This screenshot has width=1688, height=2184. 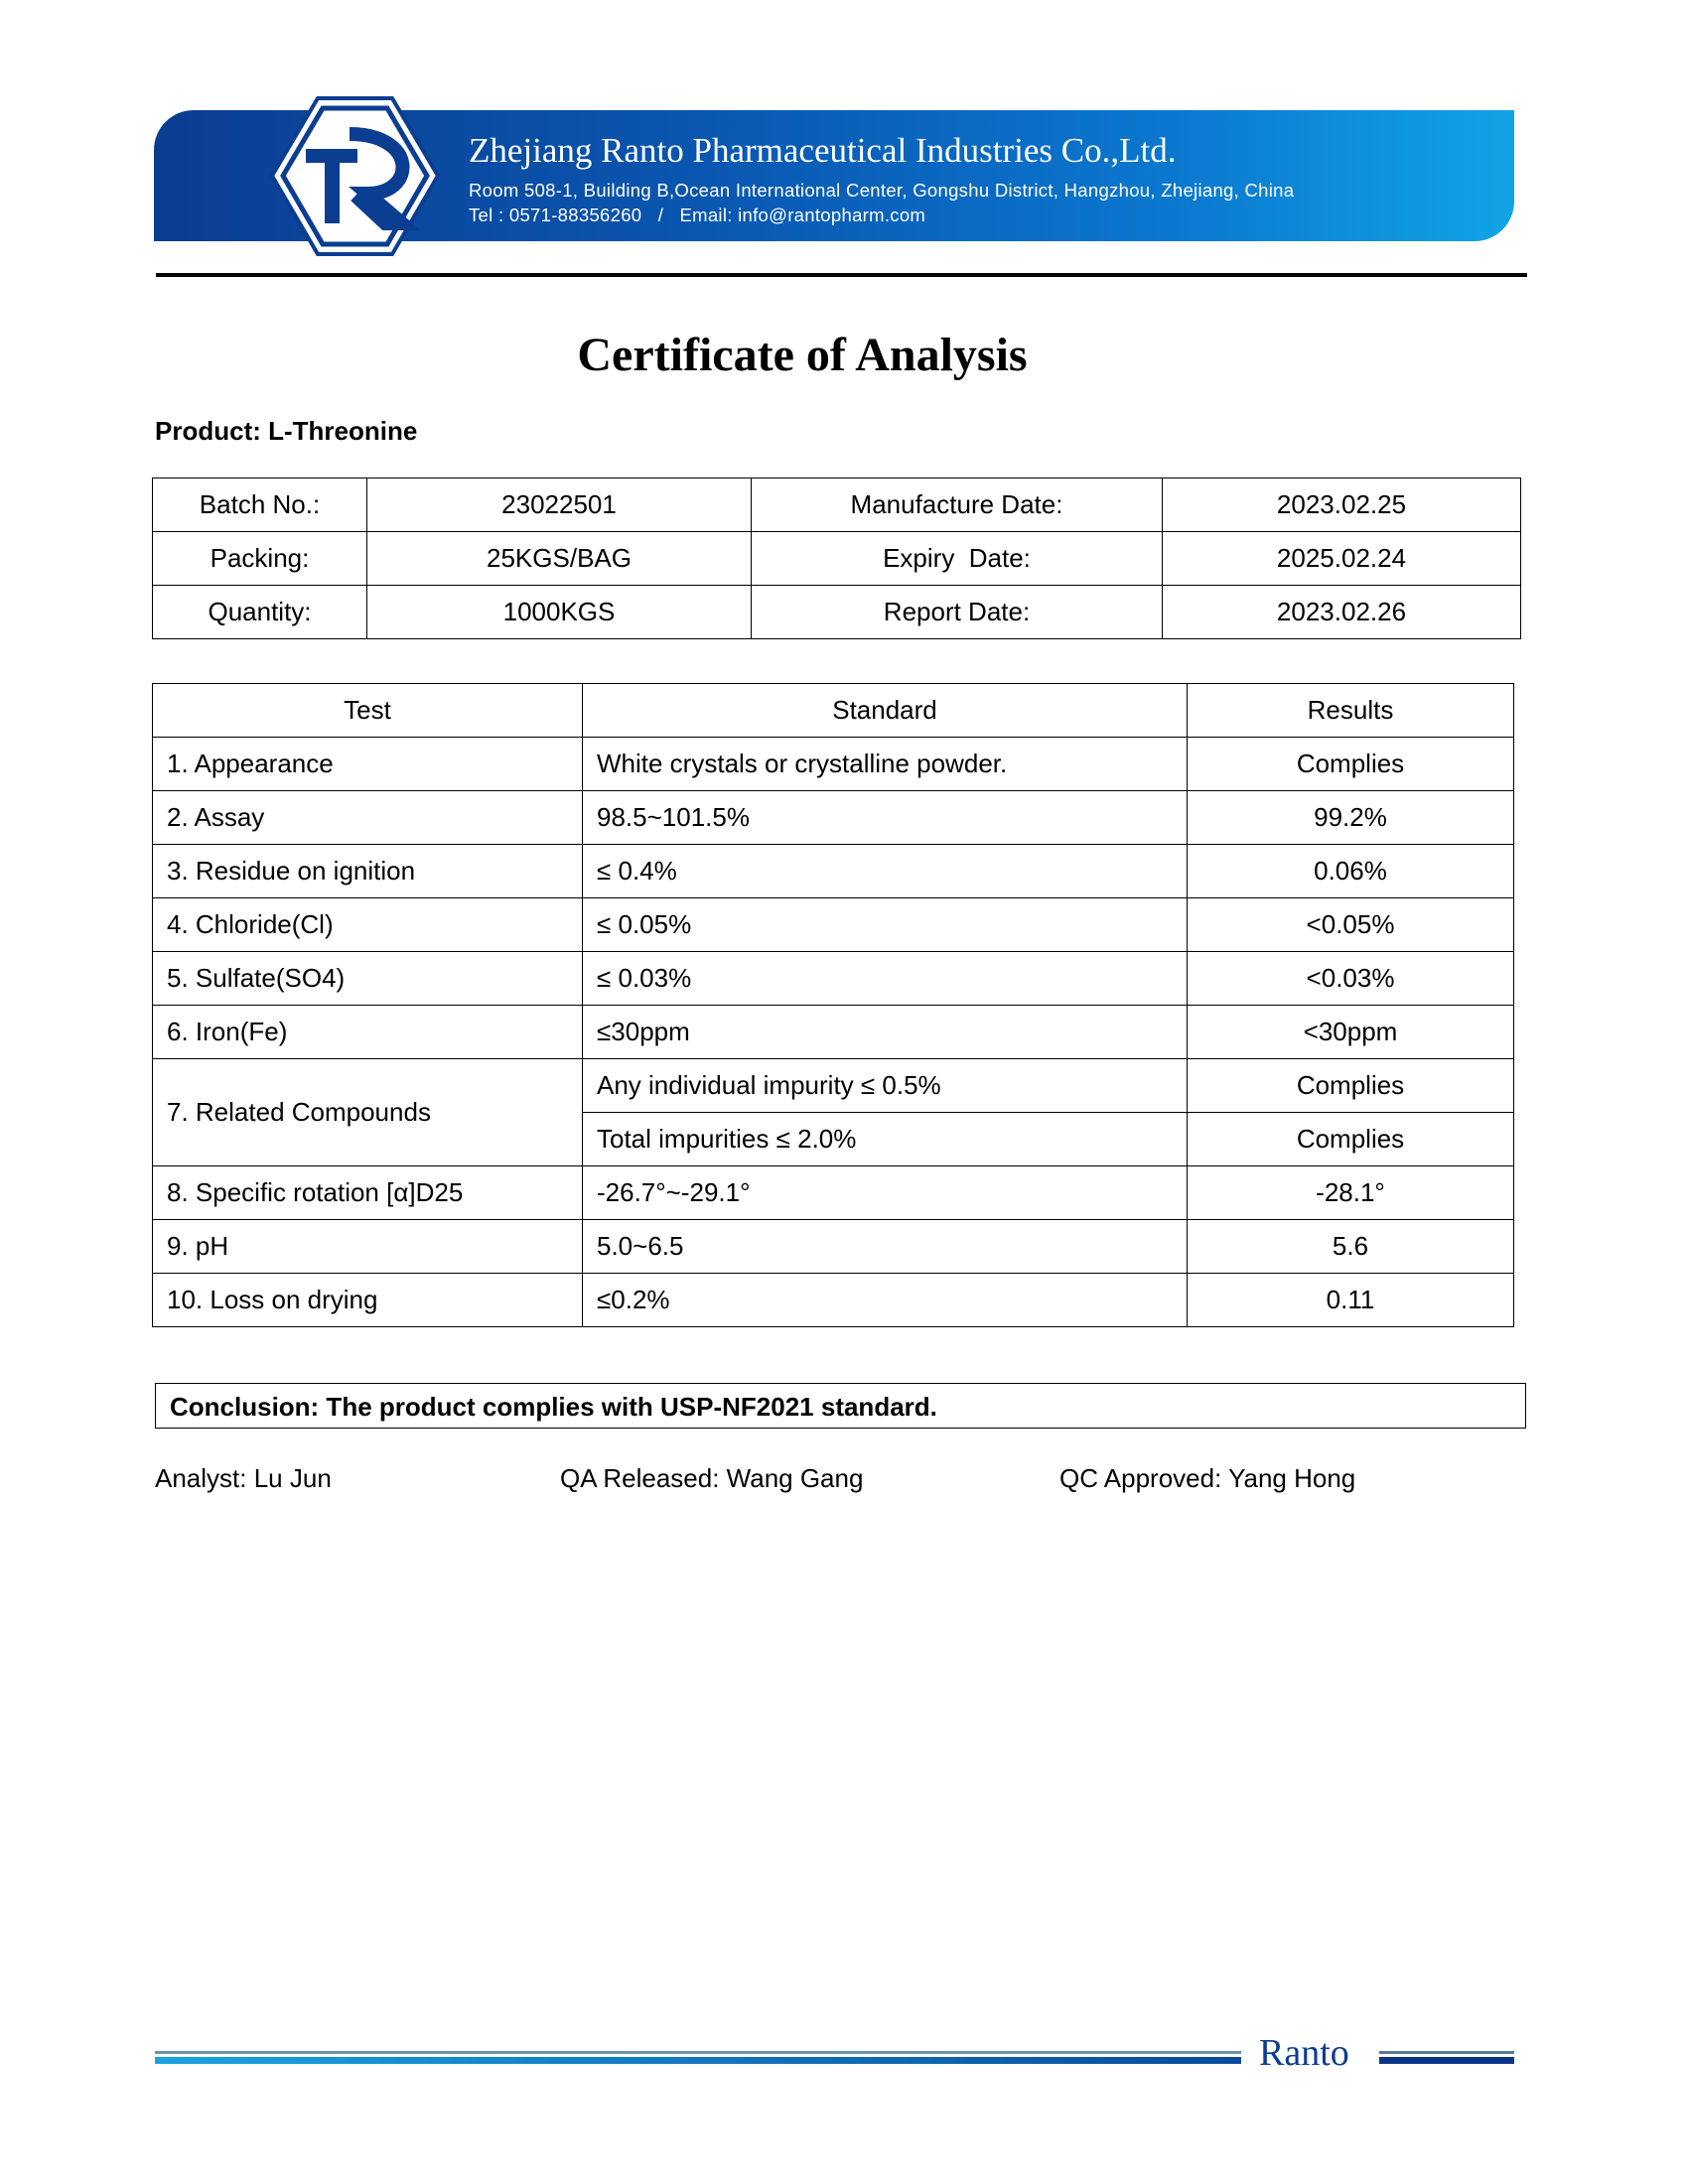 I want to click on test-name: 1. Appearance, so click(x=367, y=764).